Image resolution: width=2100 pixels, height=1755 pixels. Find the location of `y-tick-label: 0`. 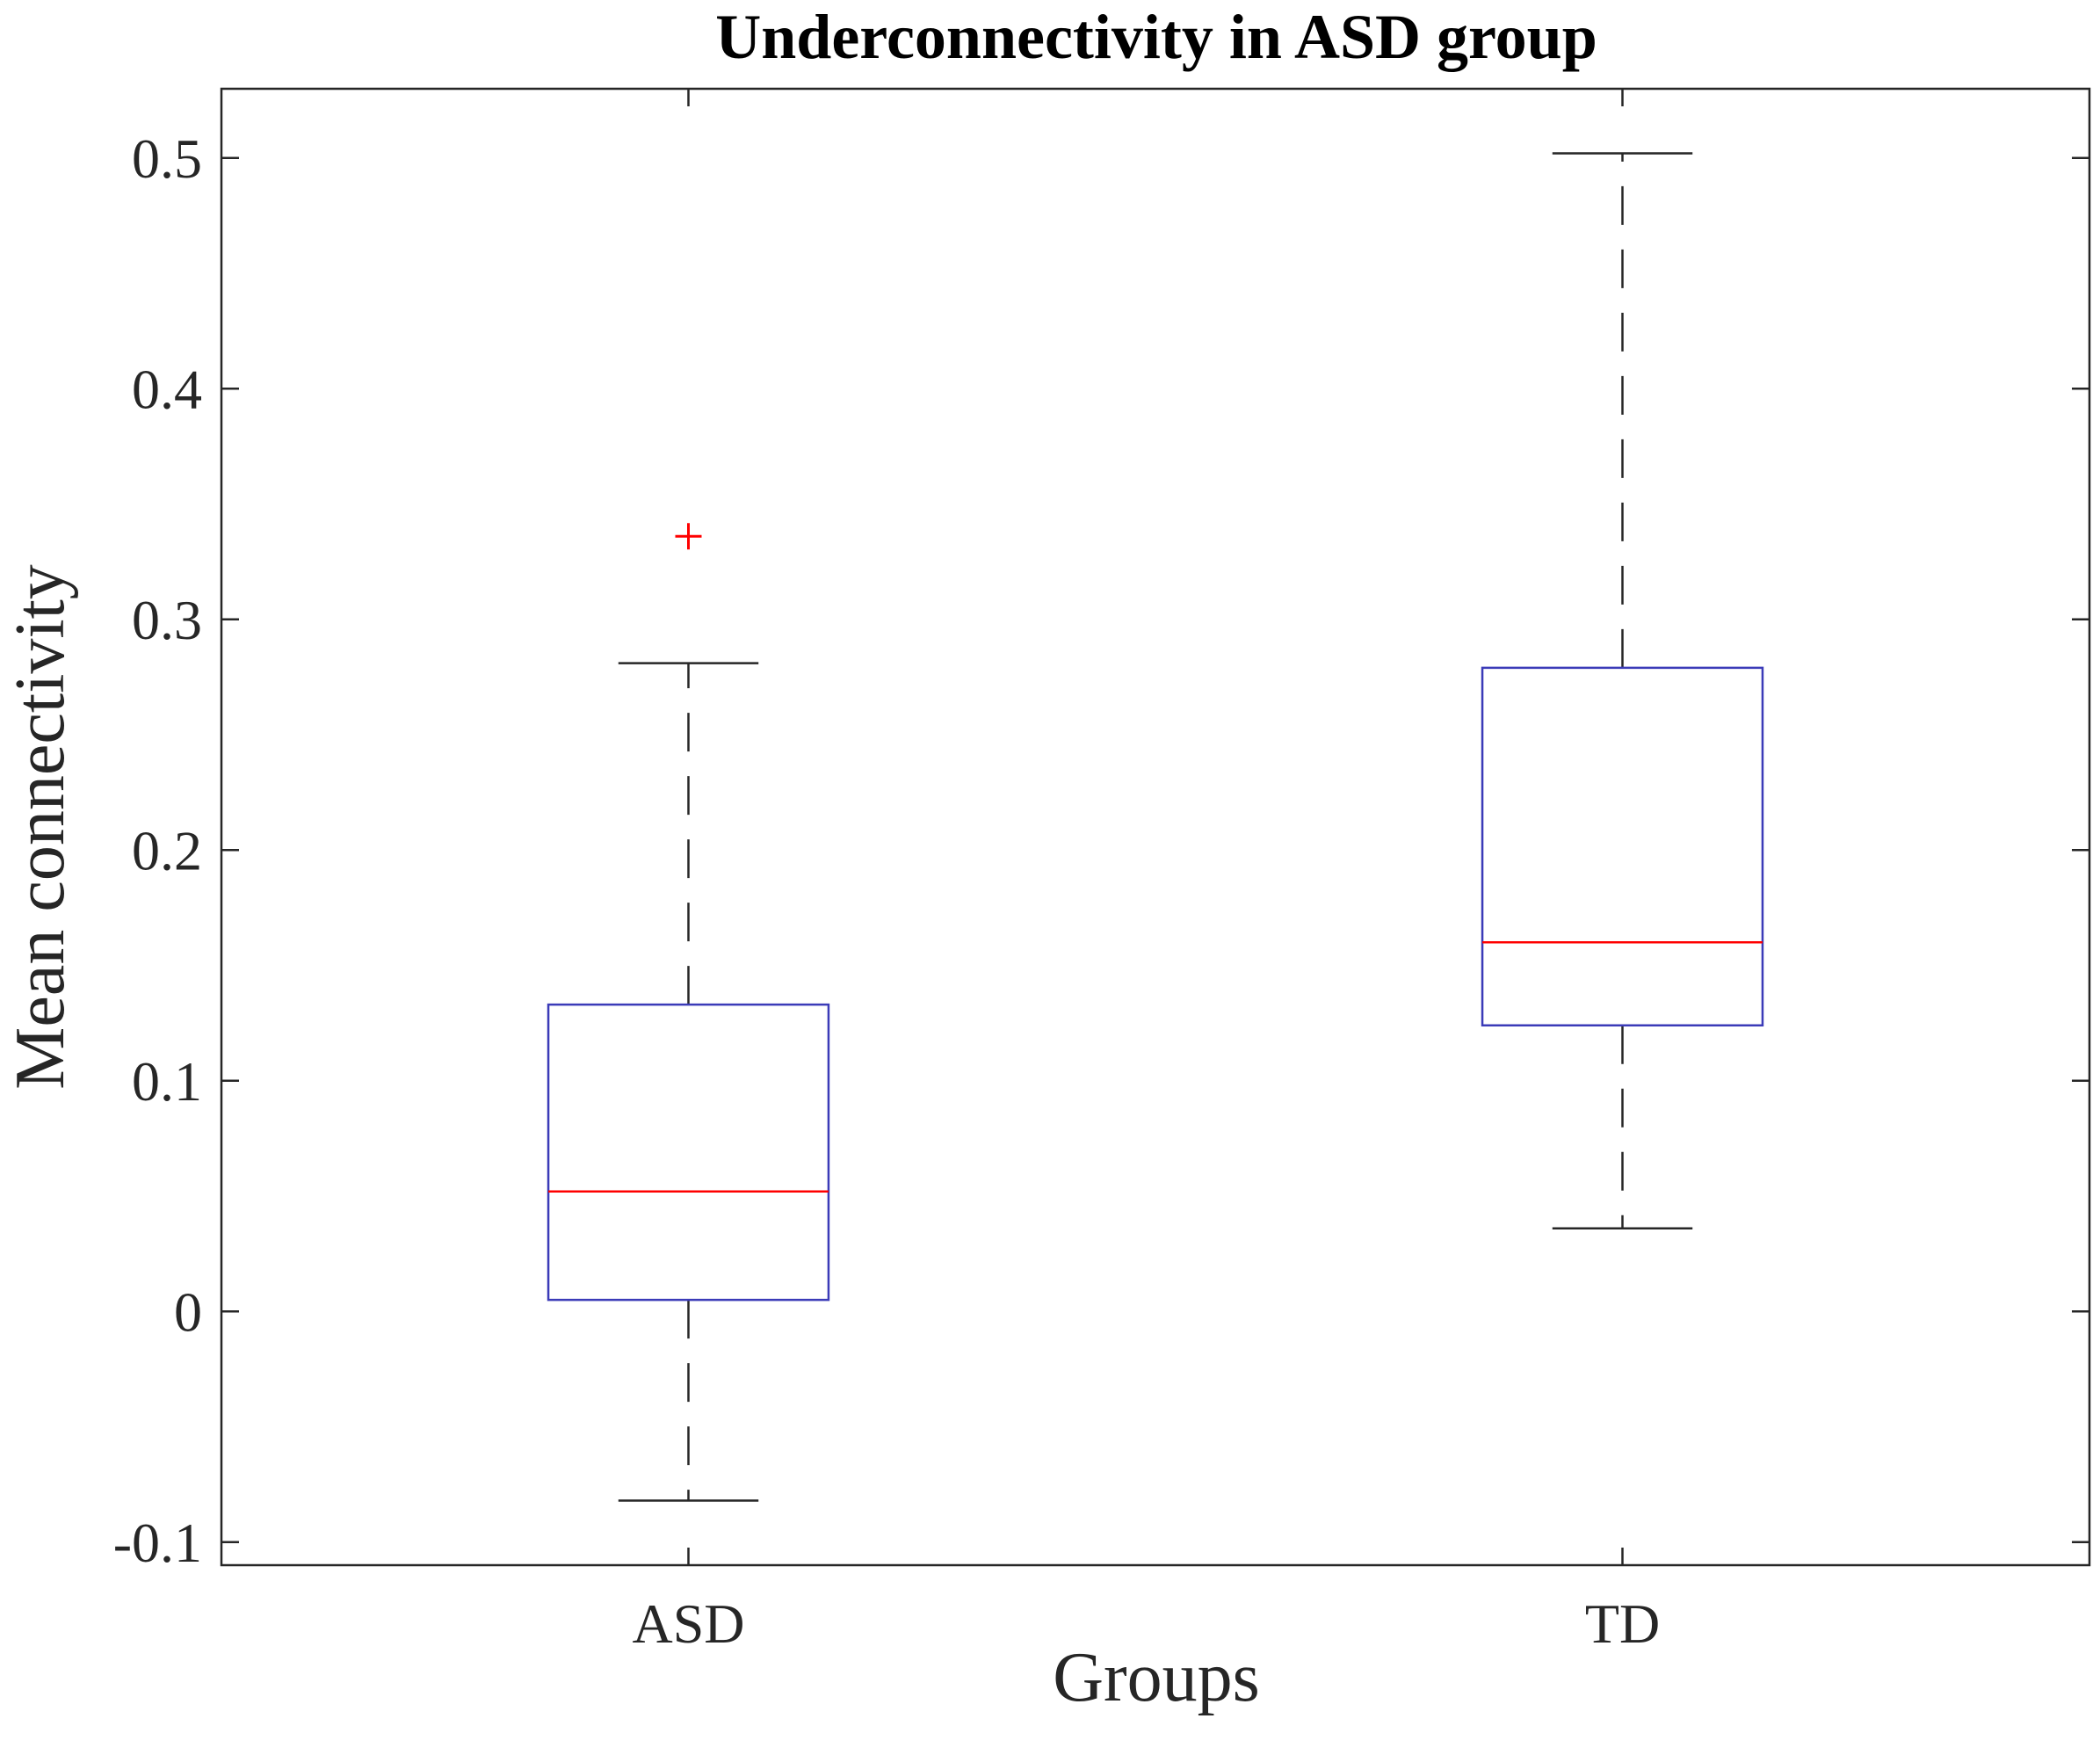

y-tick-label: 0 is located at coordinates (188, 1311).